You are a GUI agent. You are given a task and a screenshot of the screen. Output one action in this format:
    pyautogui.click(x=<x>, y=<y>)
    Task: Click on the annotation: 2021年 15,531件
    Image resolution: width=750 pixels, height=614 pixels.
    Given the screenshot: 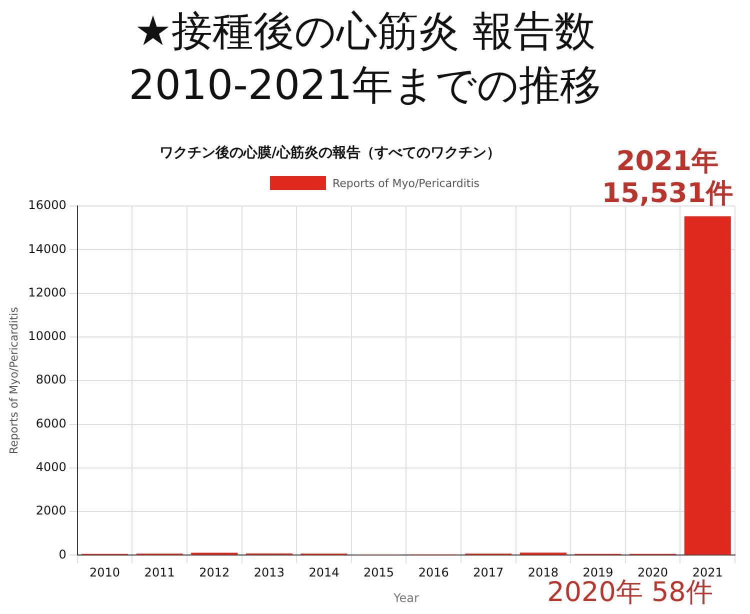 What is the action you would take?
    pyautogui.click(x=667, y=178)
    